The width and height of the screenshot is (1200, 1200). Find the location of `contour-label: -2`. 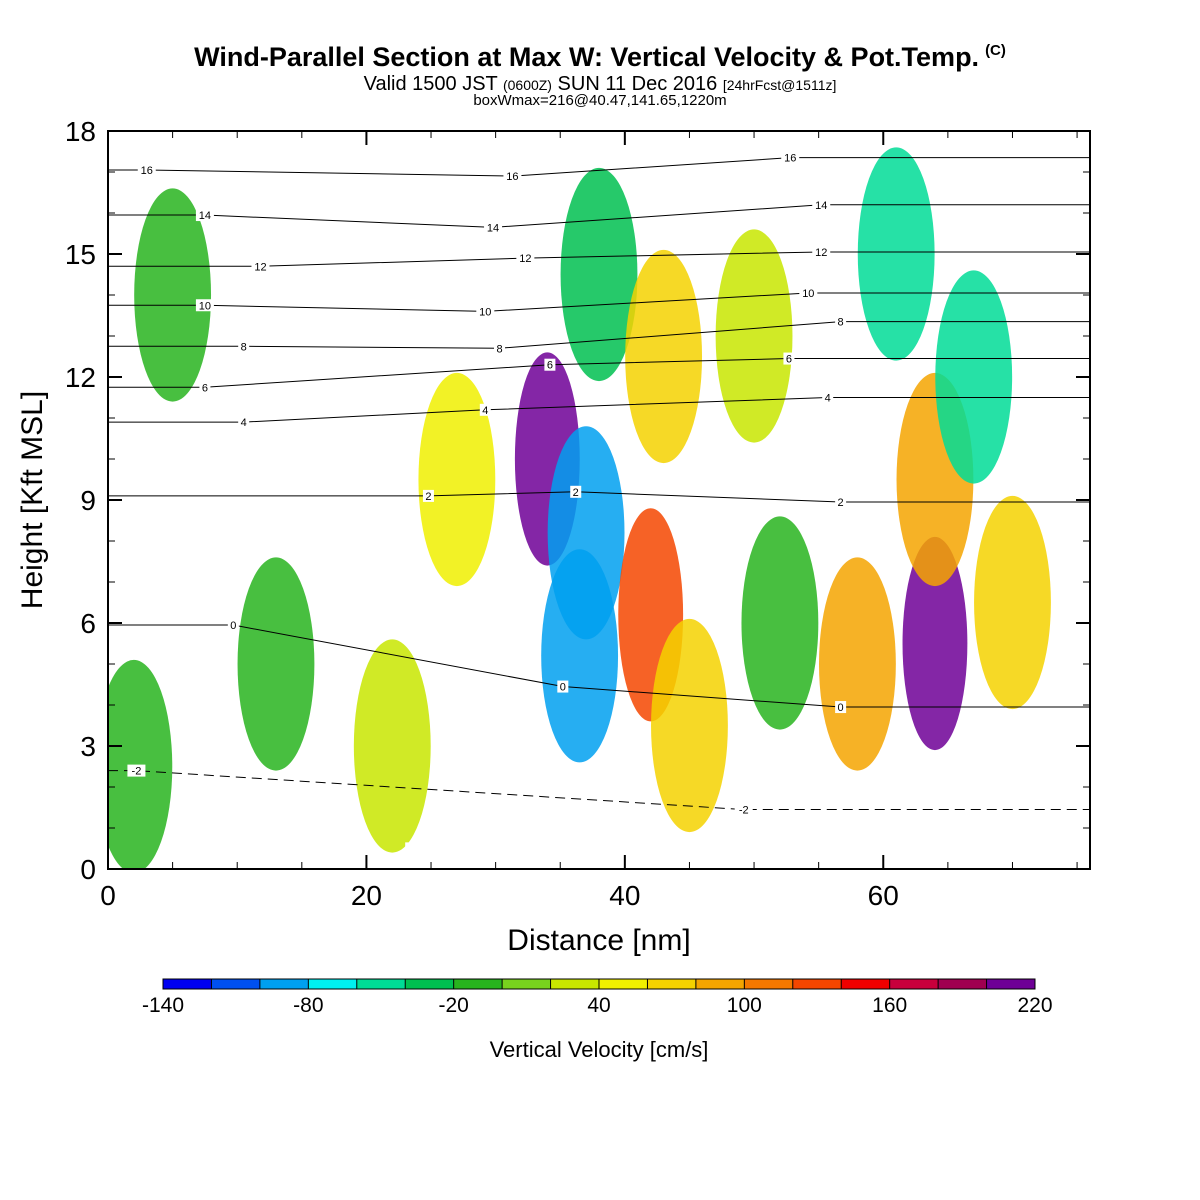

contour-label: -2 is located at coordinates (744, 811).